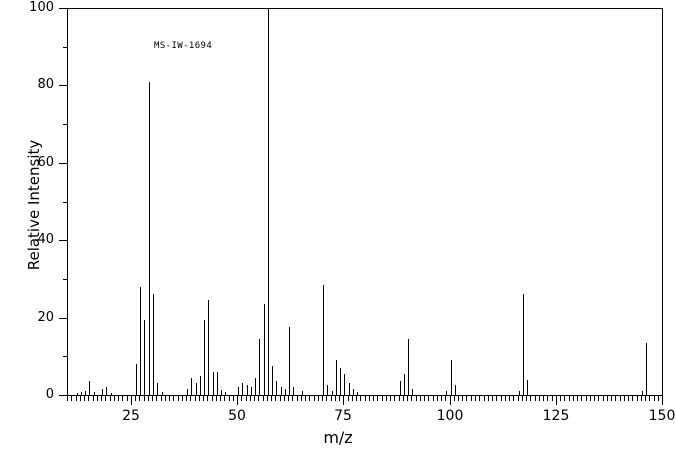  Describe the element at coordinates (34, 205) in the screenshot. I see `y-axis-title: Relative Intensity` at that location.